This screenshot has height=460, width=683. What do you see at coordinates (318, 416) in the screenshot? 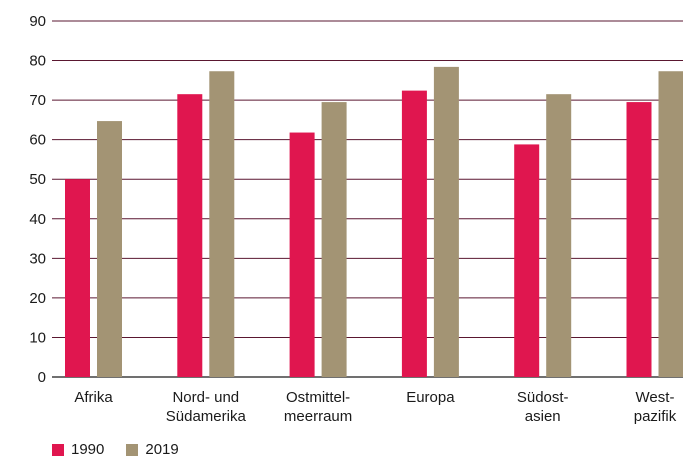
I see `x-category-label: meerraum` at bounding box center [318, 416].